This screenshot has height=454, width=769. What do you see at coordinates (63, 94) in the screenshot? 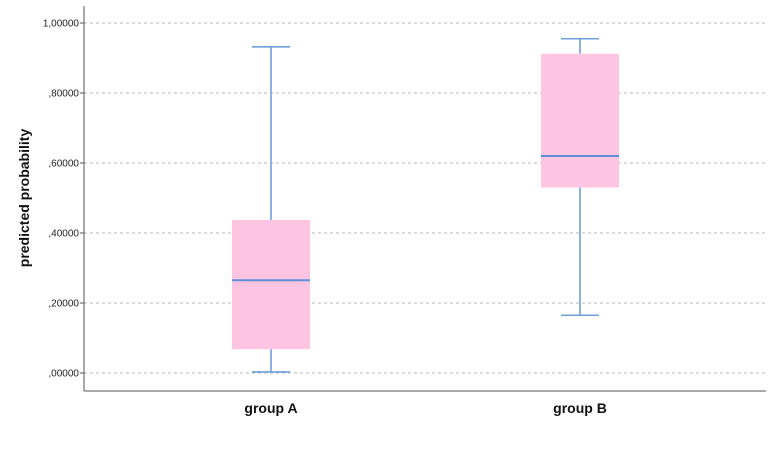
I see `y-tick-label: ,80000` at bounding box center [63, 94].